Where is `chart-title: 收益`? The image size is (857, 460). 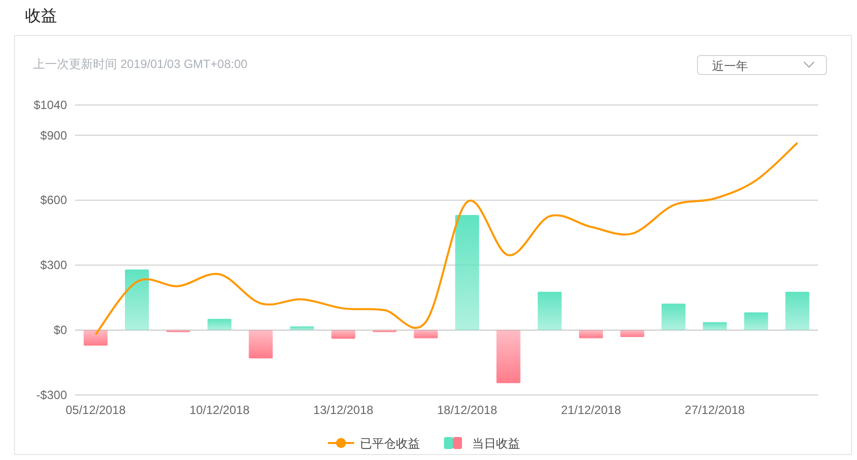
chart-title: 收益 is located at coordinates (41, 16).